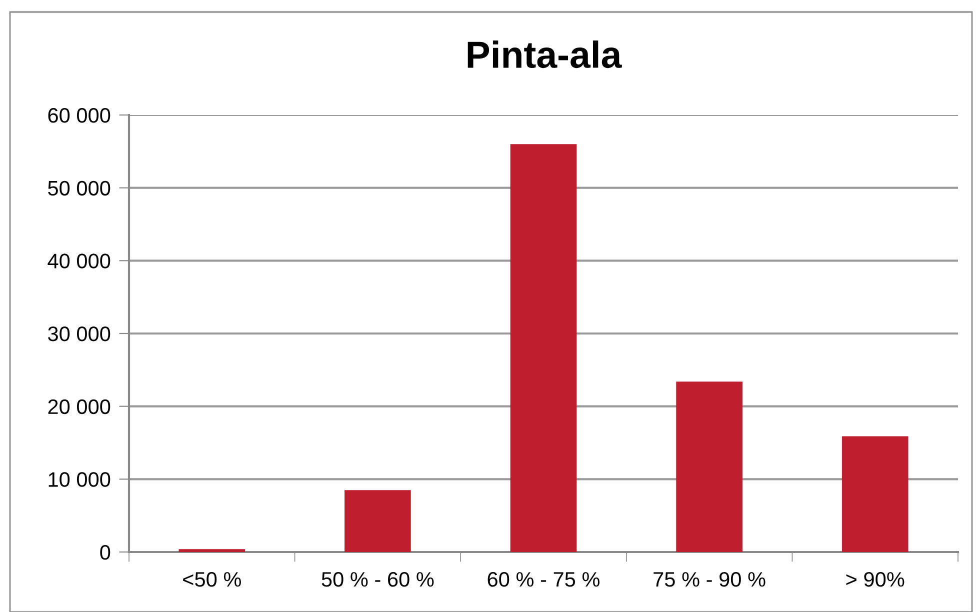 The width and height of the screenshot is (976, 612). What do you see at coordinates (378, 579) in the screenshot?
I see `x-tick-label: 50 % - 60 %` at bounding box center [378, 579].